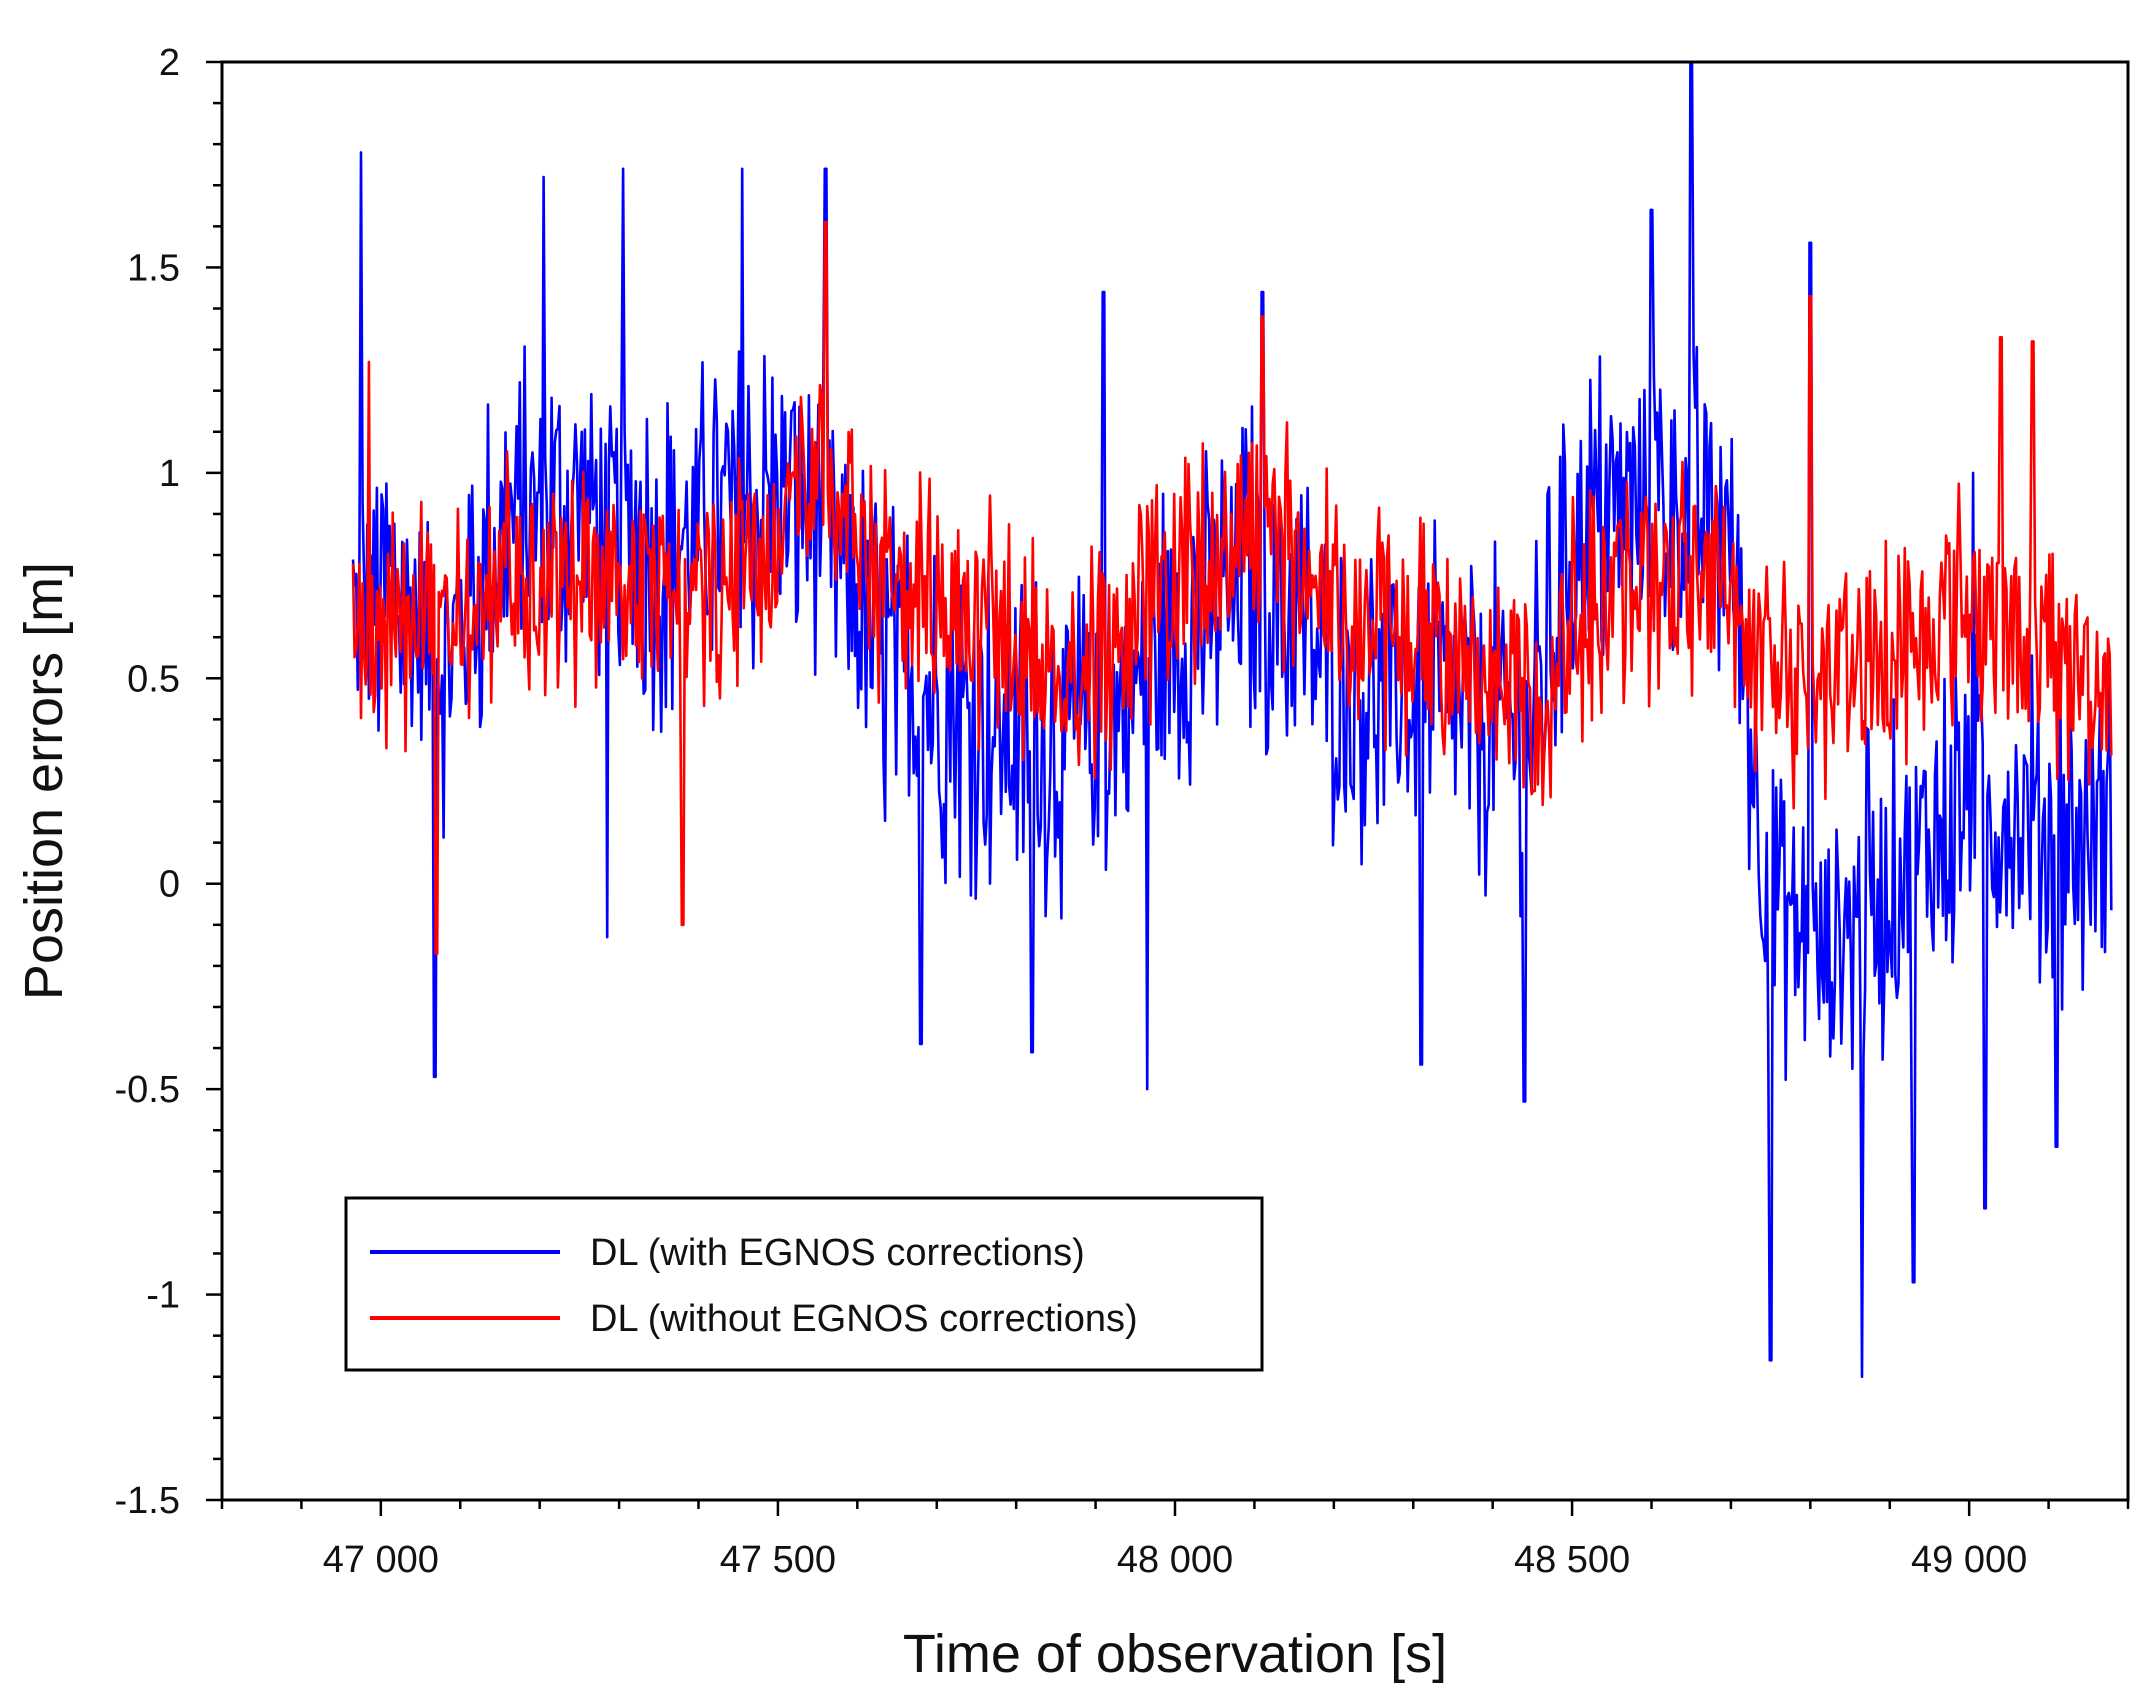 The height and width of the screenshot is (1688, 2156). What do you see at coordinates (778, 1560) in the screenshot?
I see `x-tick-label: 47 500` at bounding box center [778, 1560].